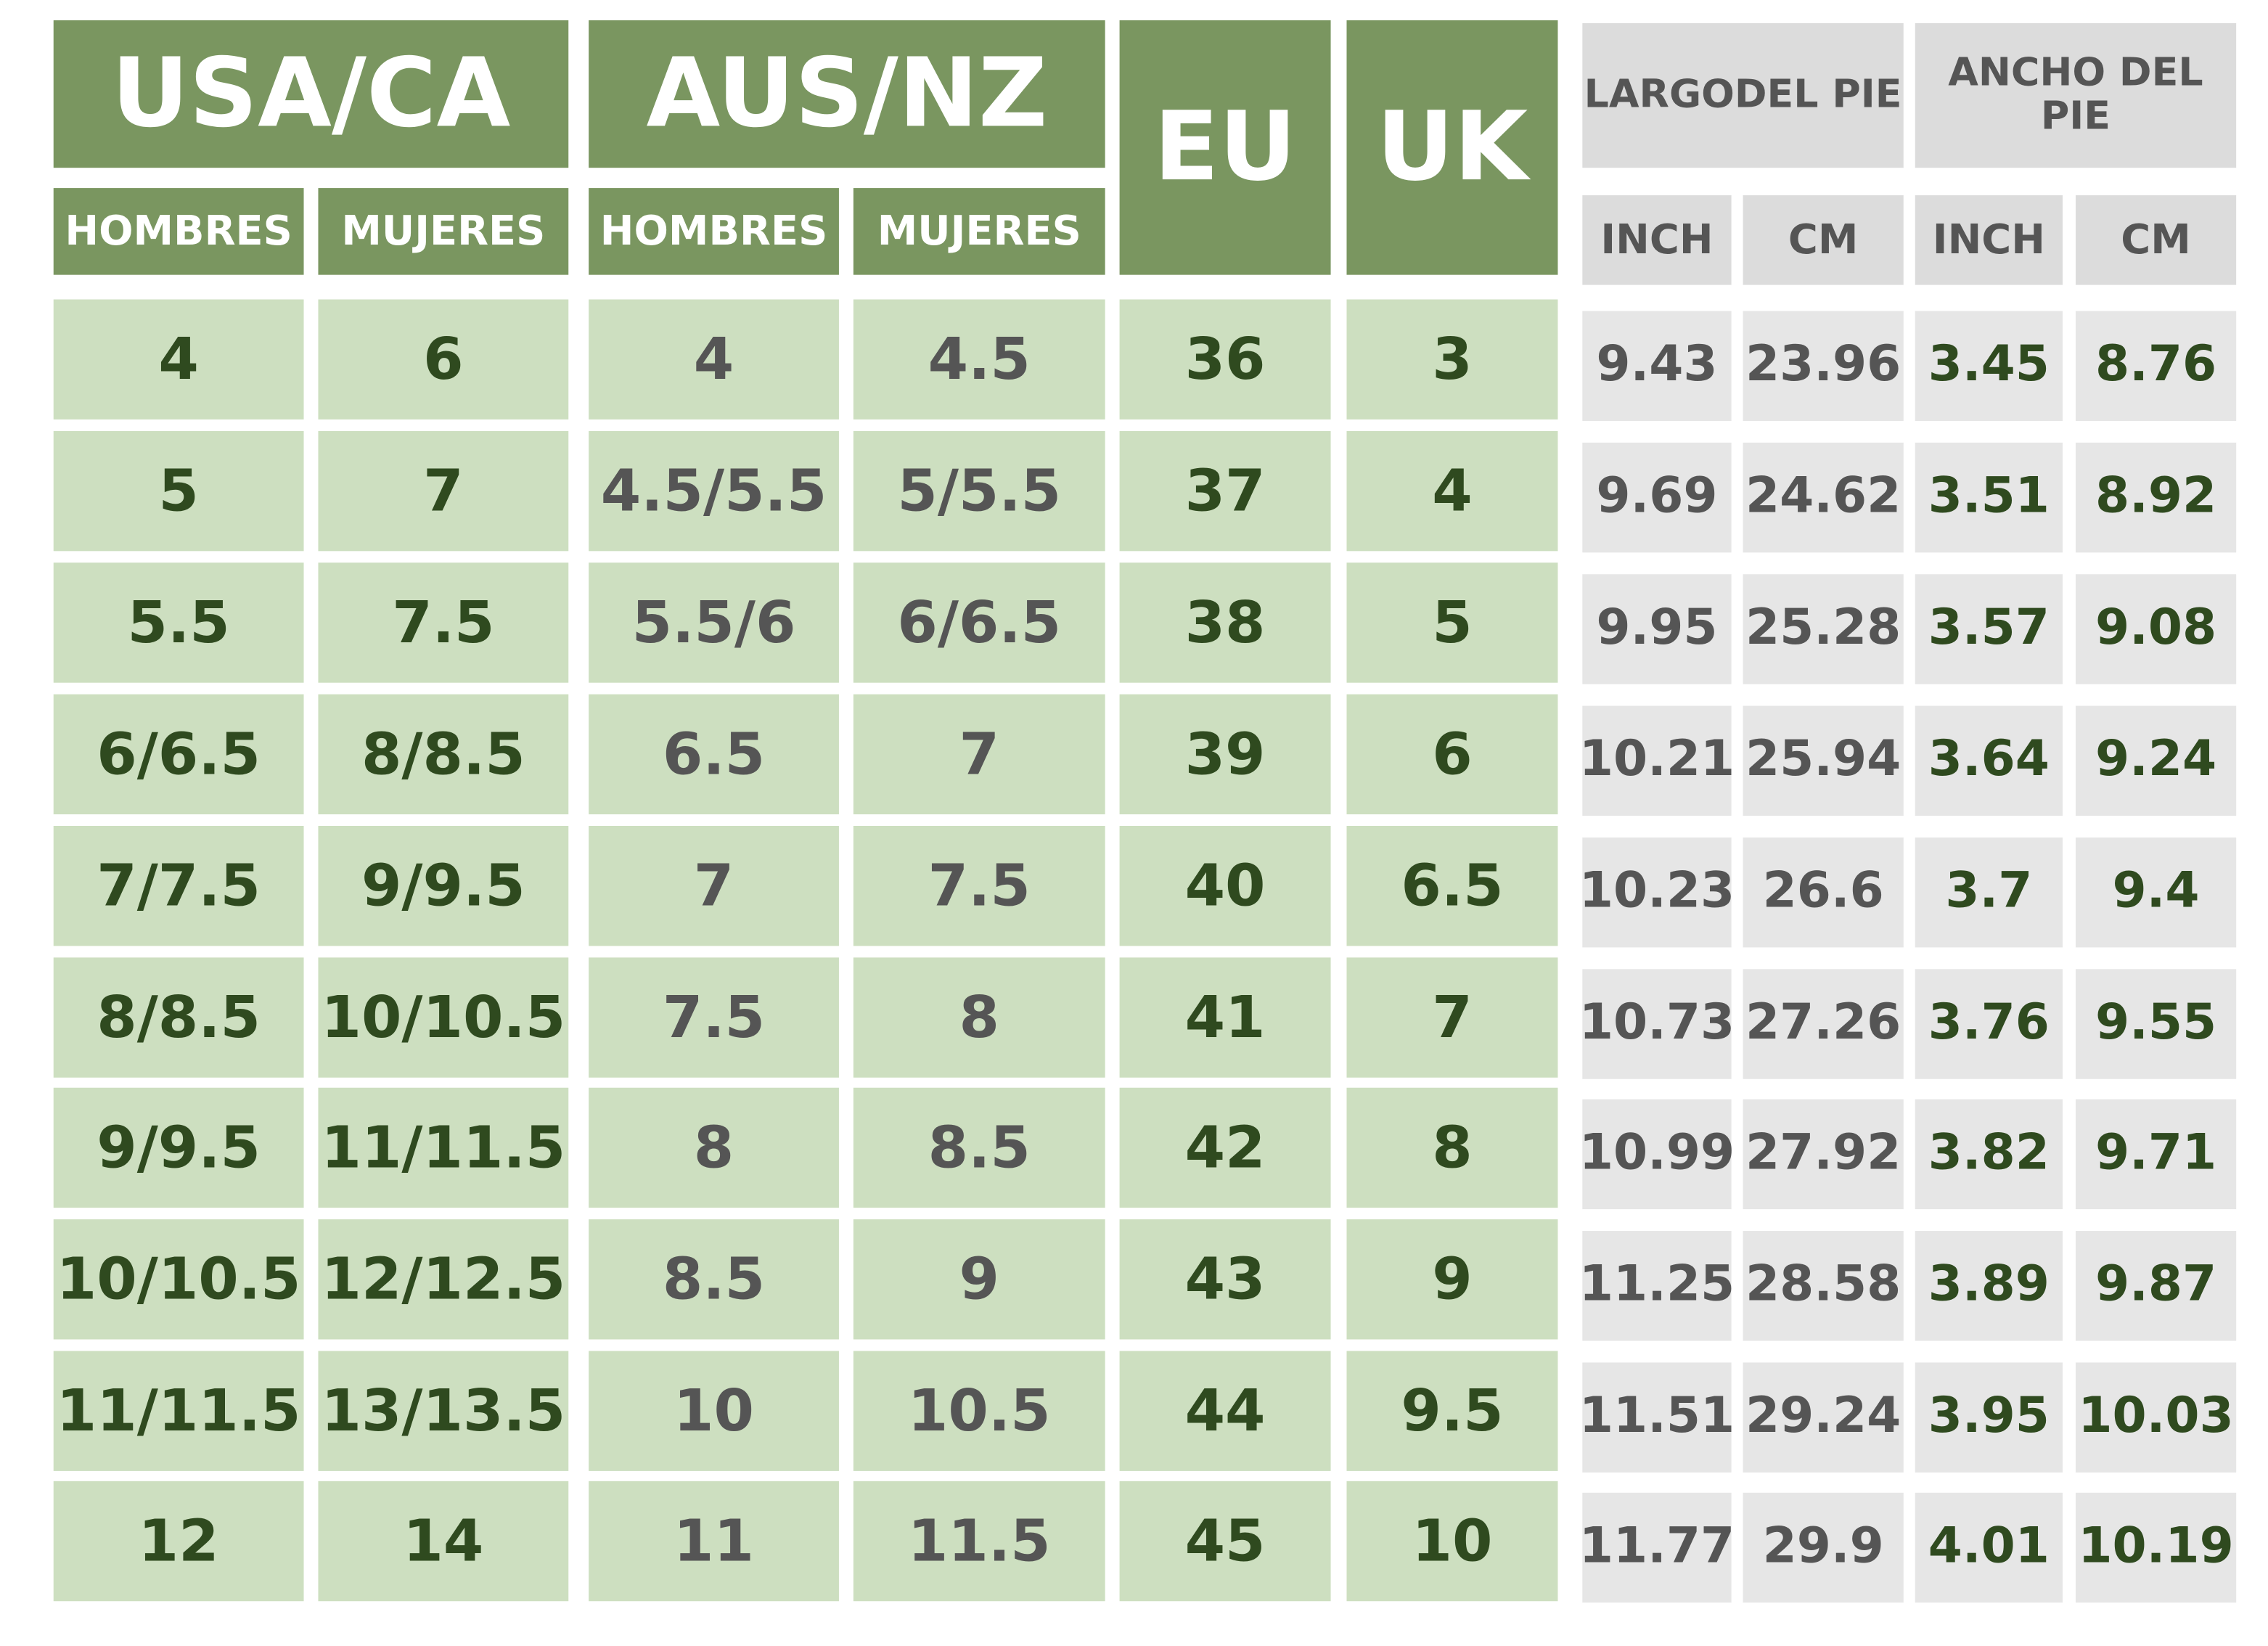 Image resolution: width=2268 pixels, height=1646 pixels. What do you see at coordinates (1225, 1541) in the screenshot?
I see `table-cell: 45` at bounding box center [1225, 1541].